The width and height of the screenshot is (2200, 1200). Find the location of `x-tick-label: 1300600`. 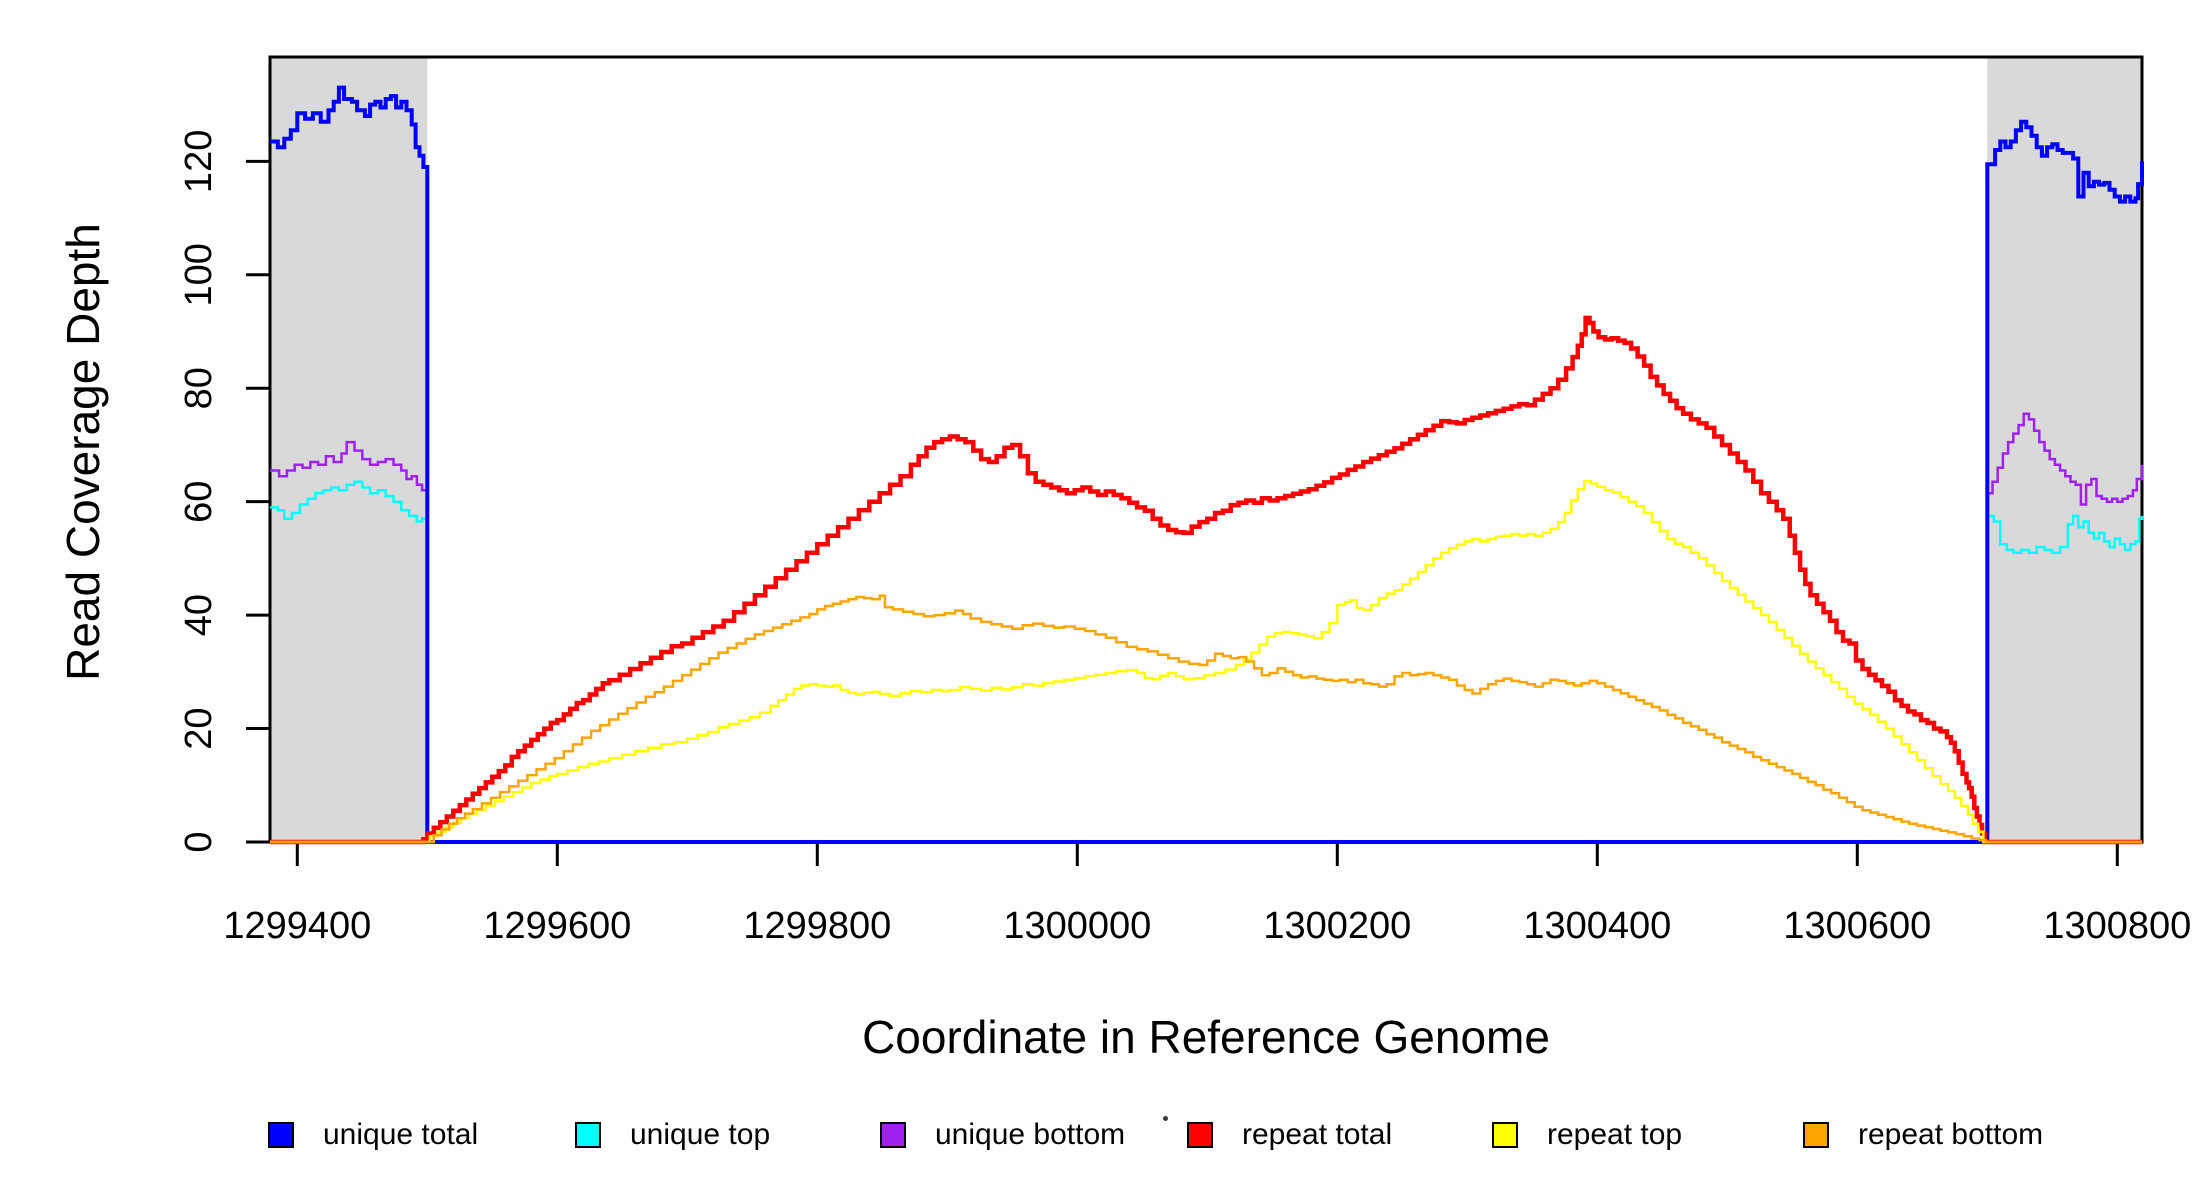

x-tick-label: 1300600 is located at coordinates (1857, 926).